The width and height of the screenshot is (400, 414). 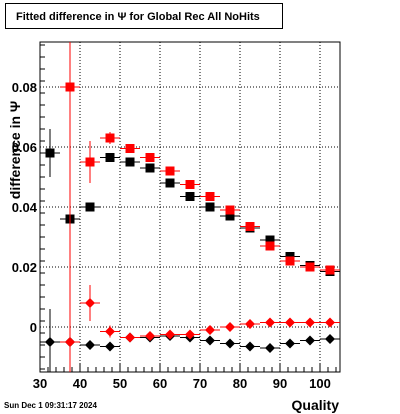 What do you see at coordinates (24, 267) in the screenshot?
I see `y-tick-label: 0.02` at bounding box center [24, 267].